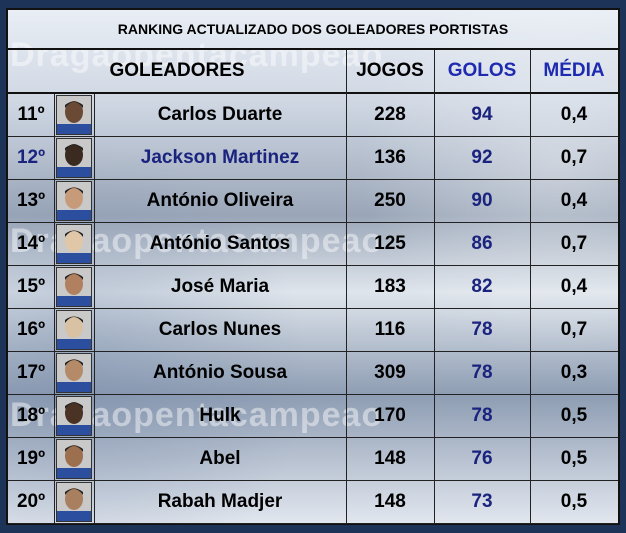  What do you see at coordinates (390, 114) in the screenshot?
I see `jogos-value: 228` at bounding box center [390, 114].